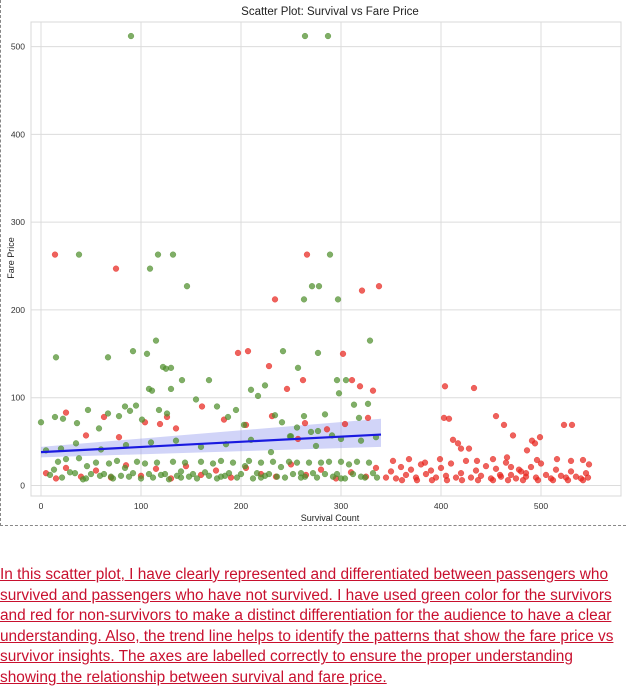  I want to click on y-tick-label: 200, so click(18, 310).